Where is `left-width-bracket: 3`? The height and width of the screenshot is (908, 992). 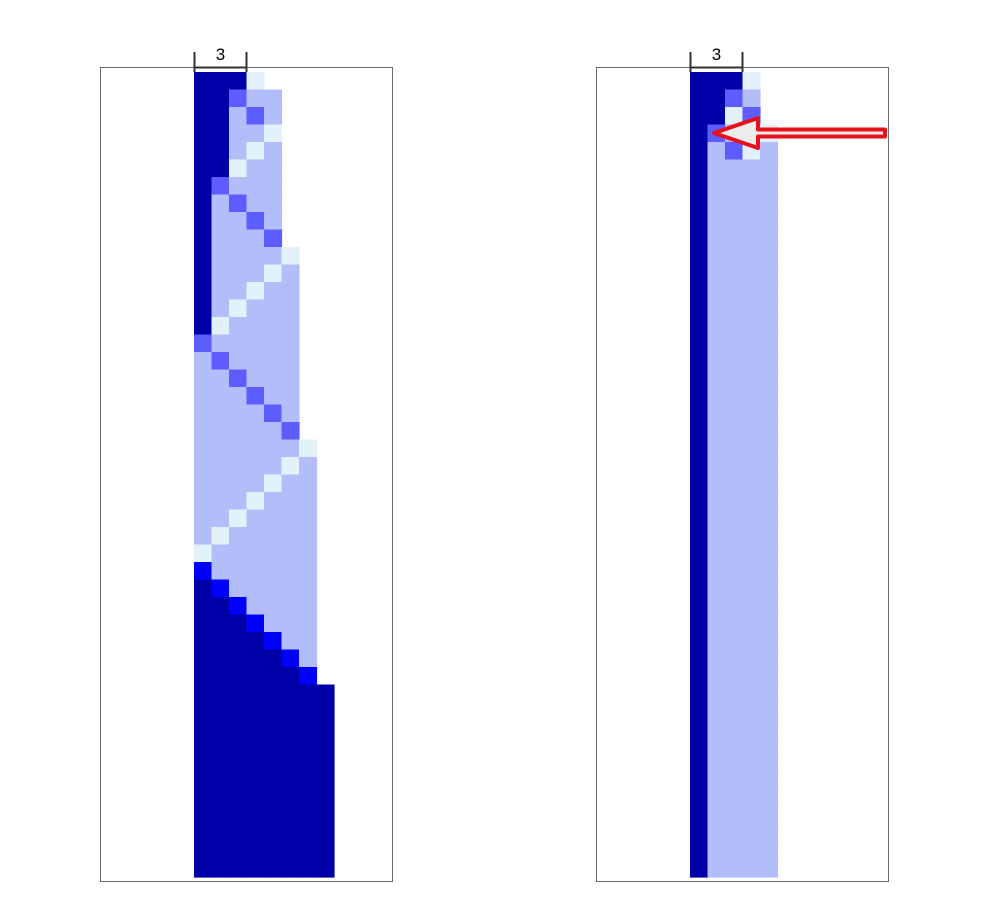 left-width-bracket: 3 is located at coordinates (220, 58).